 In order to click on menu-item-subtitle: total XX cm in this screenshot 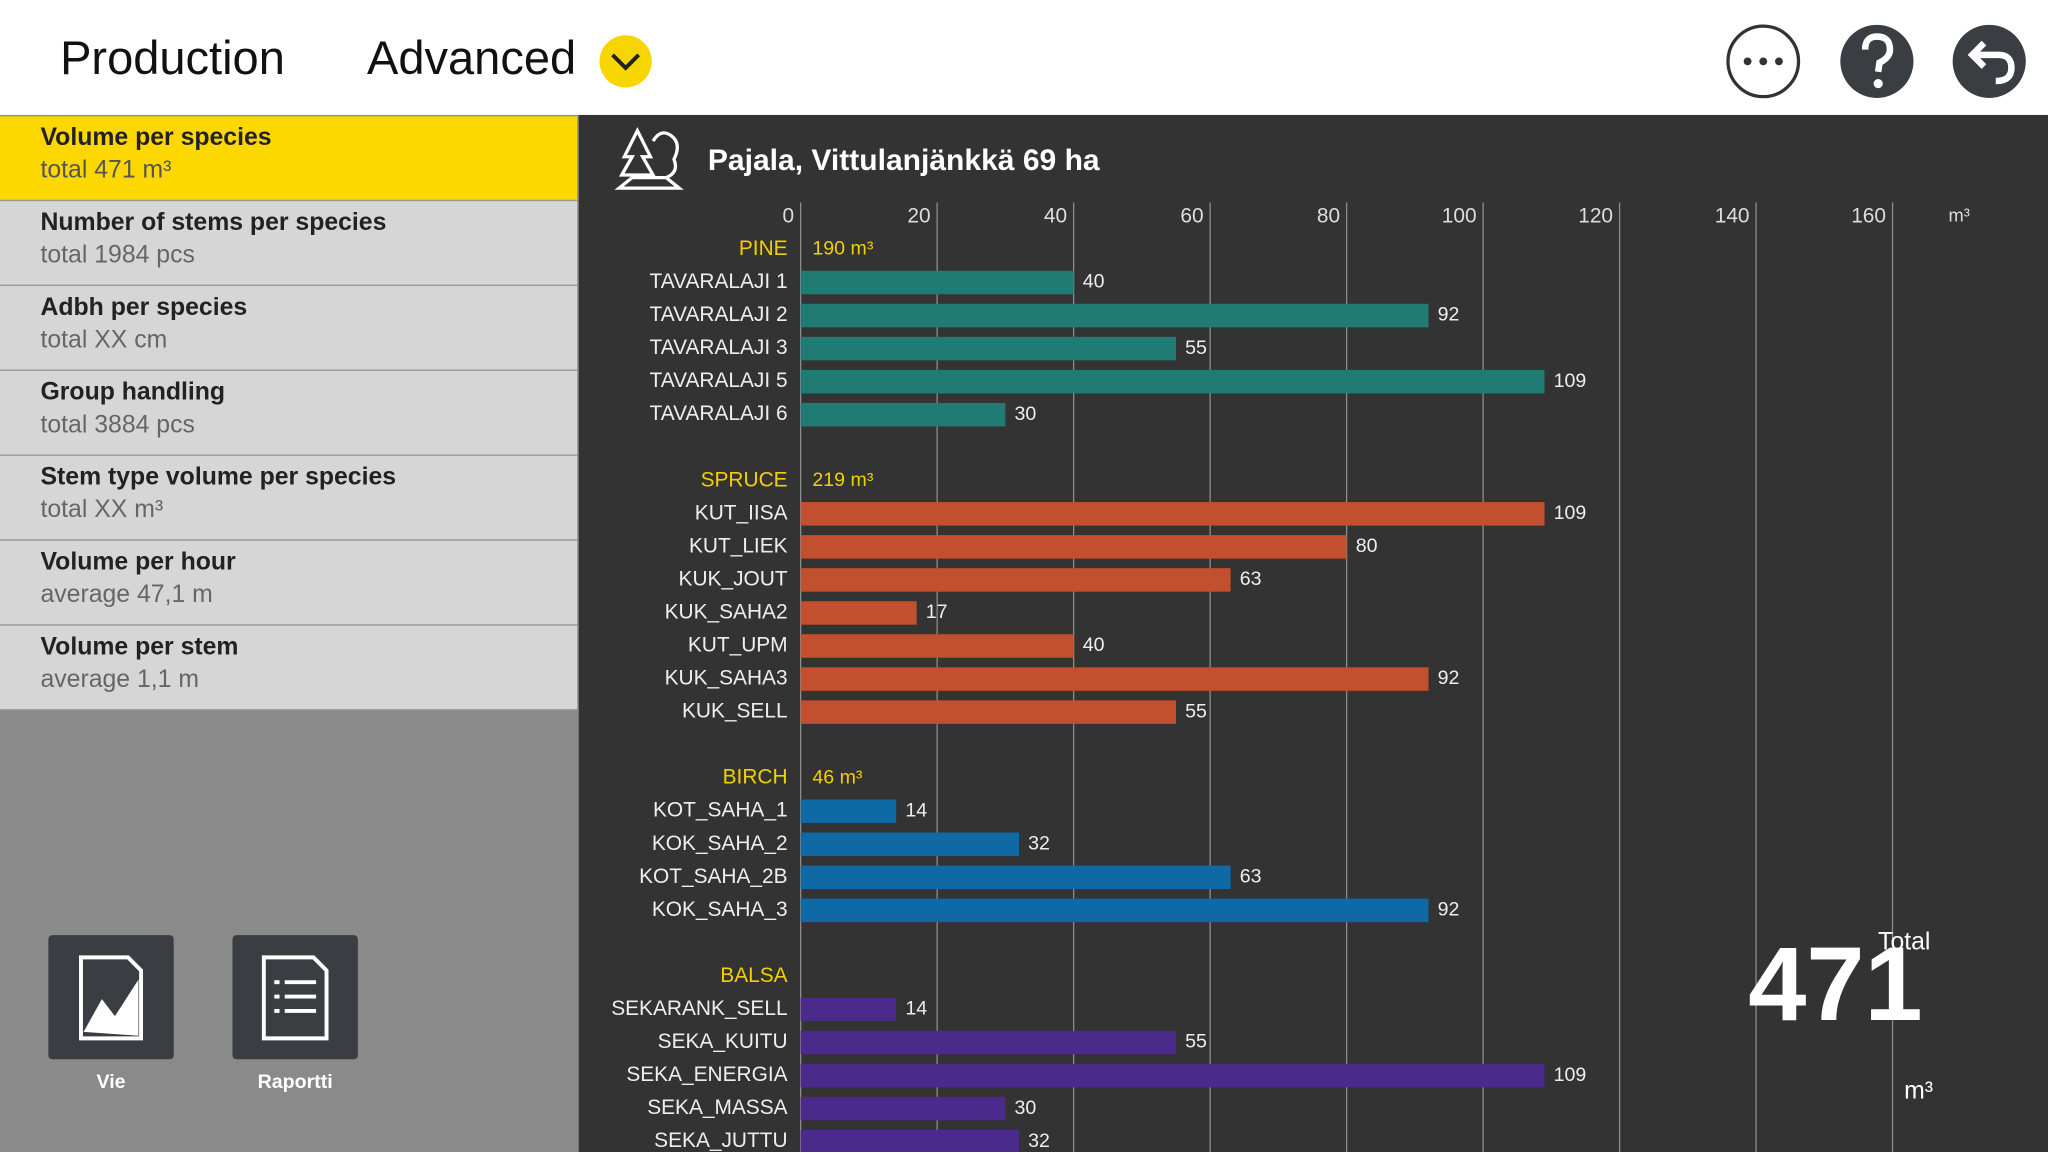, I will do `click(103, 339)`.